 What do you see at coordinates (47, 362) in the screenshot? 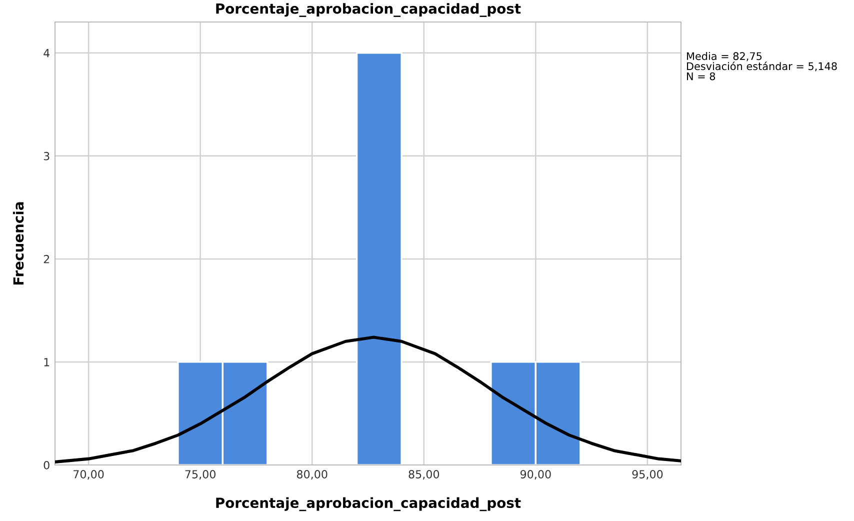
I see `y-tick-label: 1` at bounding box center [47, 362].